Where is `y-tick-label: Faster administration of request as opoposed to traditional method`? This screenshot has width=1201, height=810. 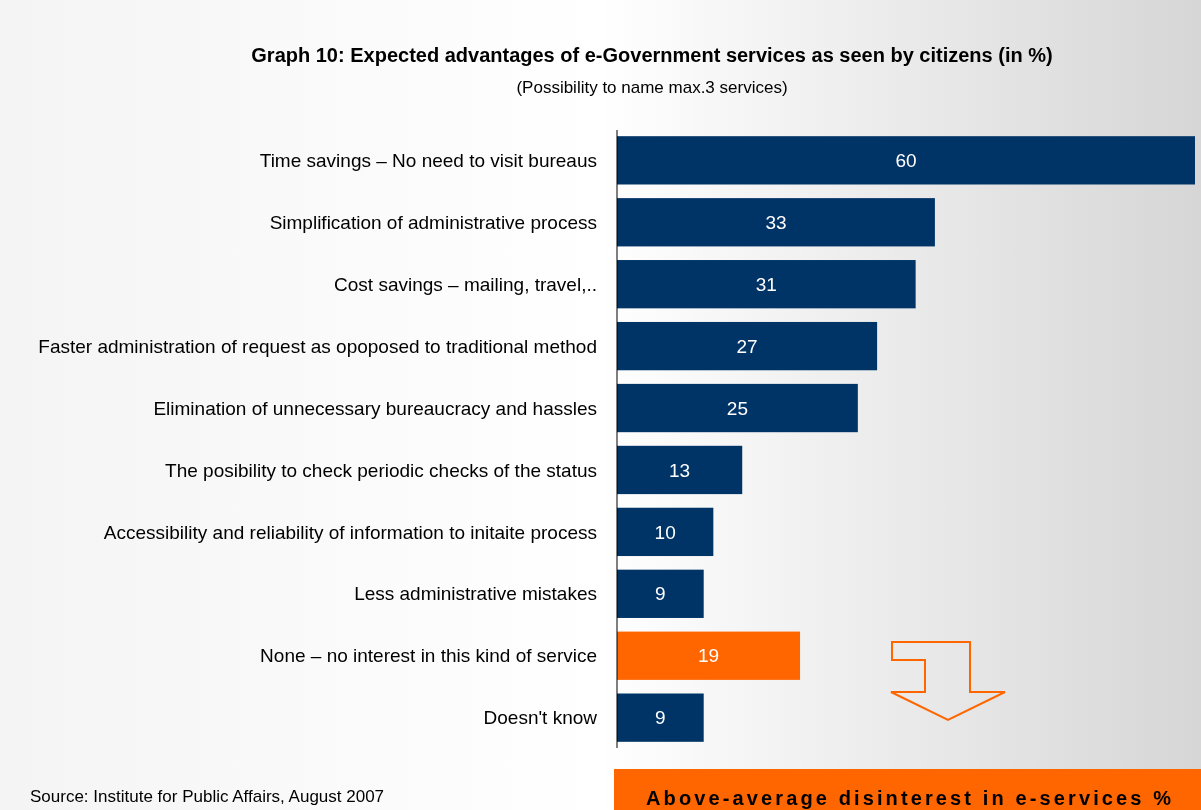 y-tick-label: Faster administration of request as opoposed to traditional method is located at coordinates (317, 346).